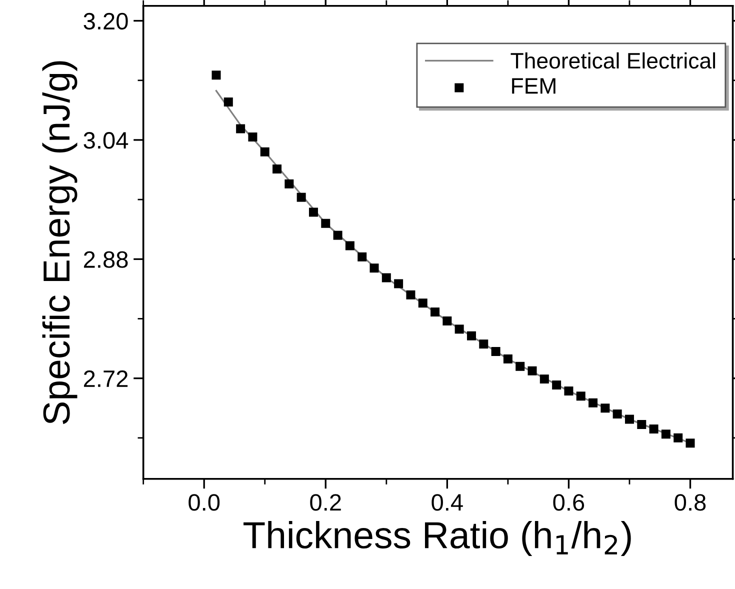  I want to click on legend-label: FEM, so click(534, 86).